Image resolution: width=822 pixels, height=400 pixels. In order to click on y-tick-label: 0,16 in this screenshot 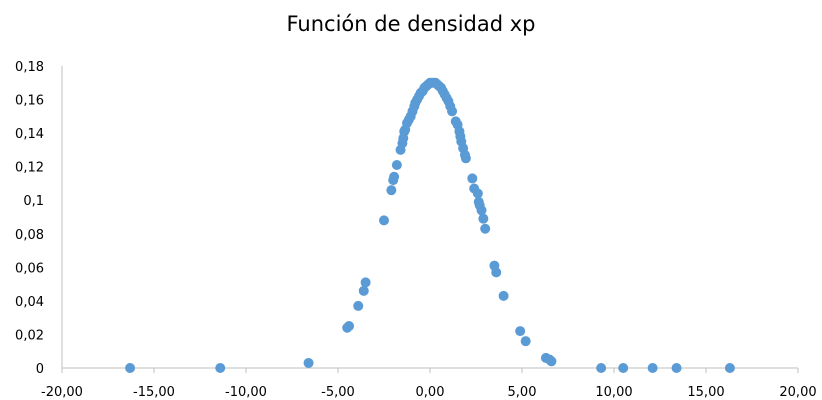, I will do `click(29, 101)`.